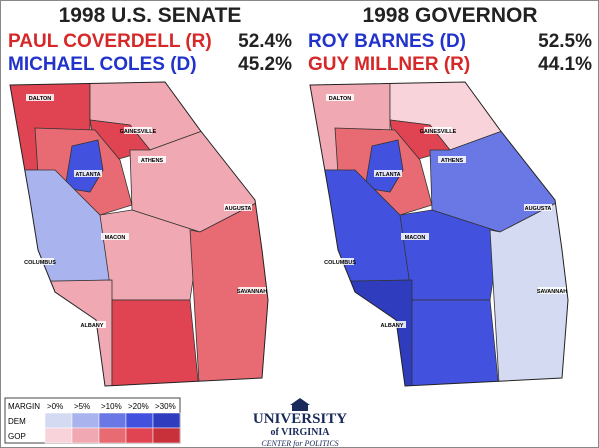  What do you see at coordinates (55, 406) in the screenshot?
I see `legend-level: >0%` at bounding box center [55, 406].